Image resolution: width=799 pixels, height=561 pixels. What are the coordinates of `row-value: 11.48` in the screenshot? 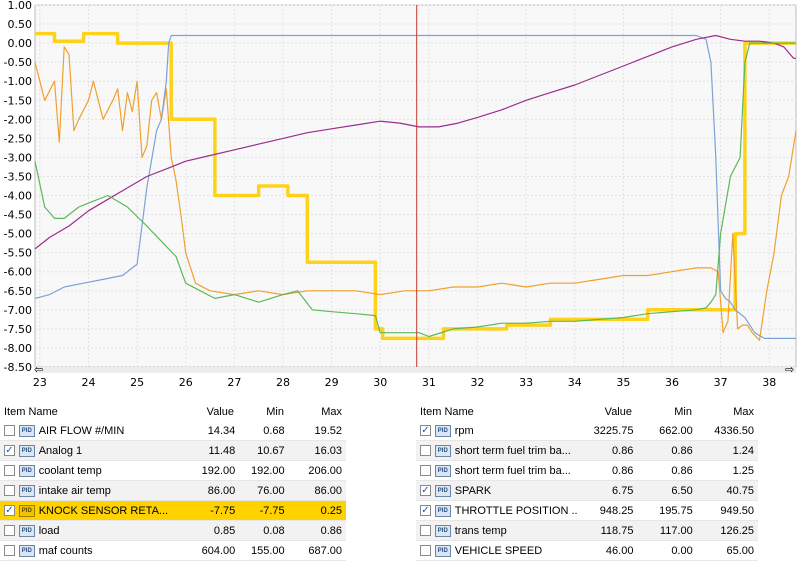 It's located at (222, 450).